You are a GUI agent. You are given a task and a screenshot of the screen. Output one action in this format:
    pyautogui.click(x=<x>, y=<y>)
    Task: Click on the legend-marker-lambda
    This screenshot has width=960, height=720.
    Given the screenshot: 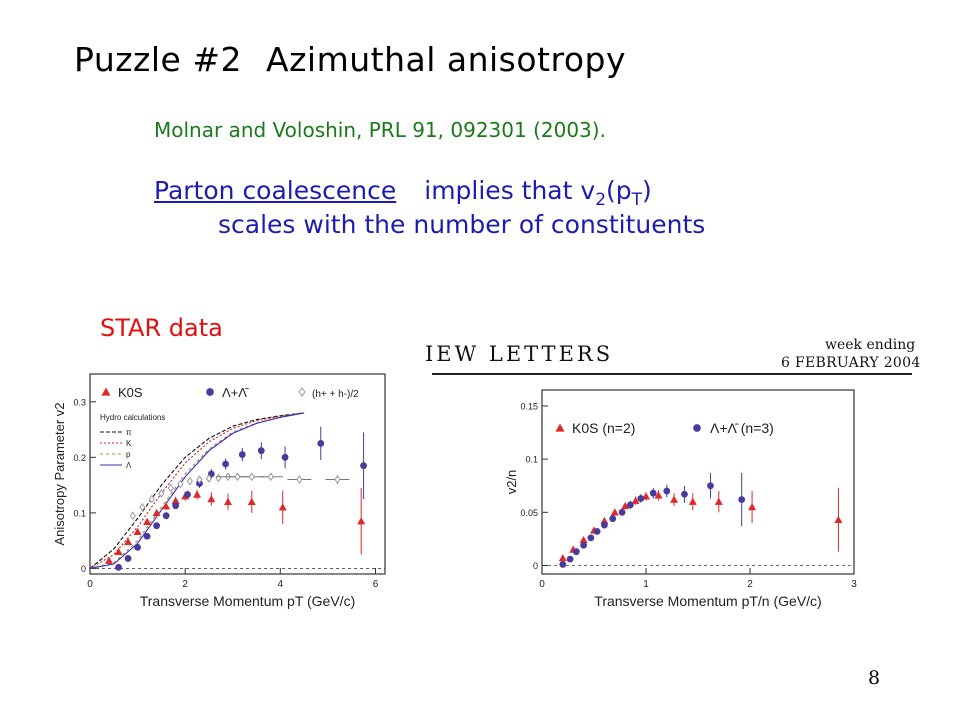 What is the action you would take?
    pyautogui.click(x=210, y=392)
    